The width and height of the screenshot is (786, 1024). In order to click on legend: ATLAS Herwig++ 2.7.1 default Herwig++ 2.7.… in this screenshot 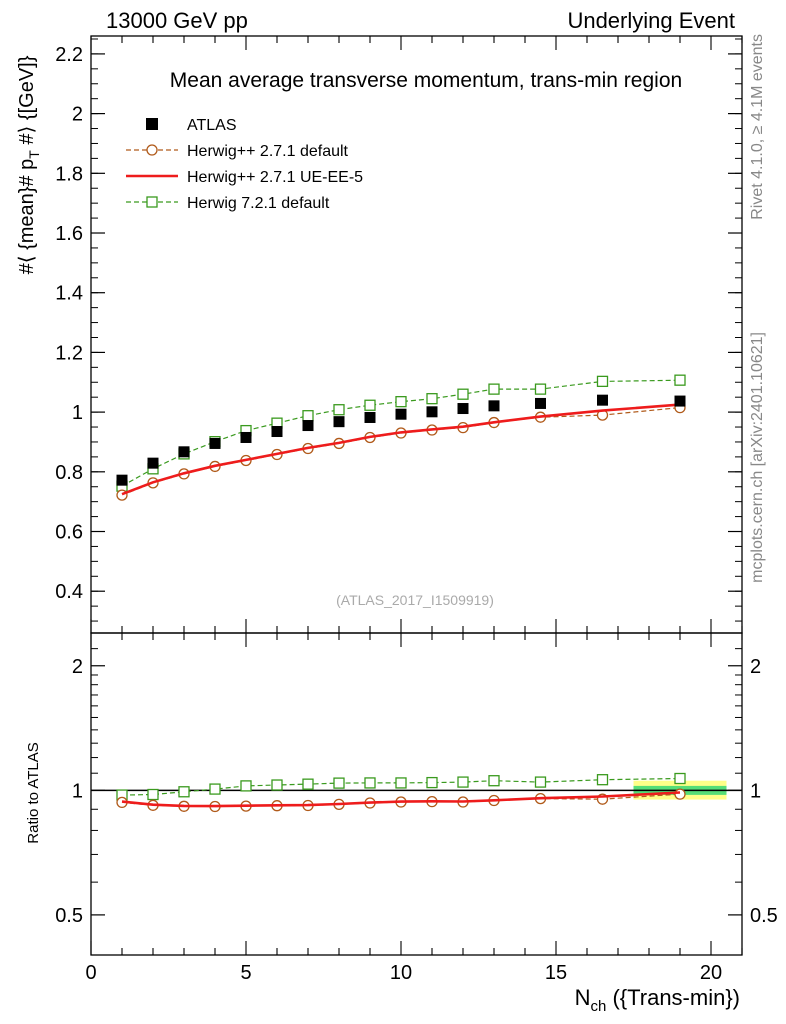, I will do `click(244, 164)`.